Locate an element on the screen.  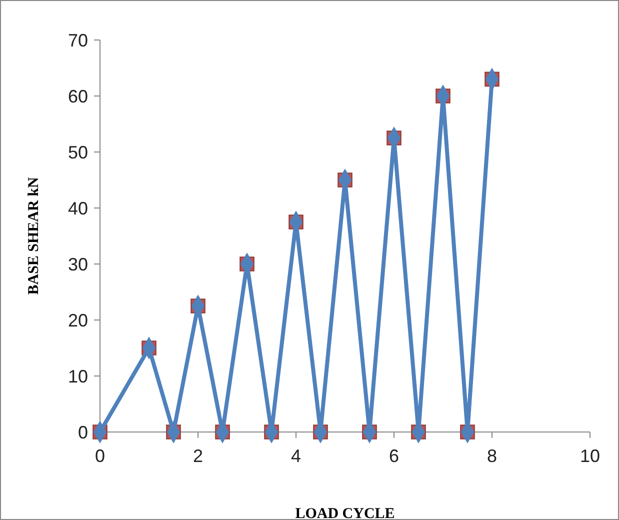
y-tick-label: 30 is located at coordinates (78, 264).